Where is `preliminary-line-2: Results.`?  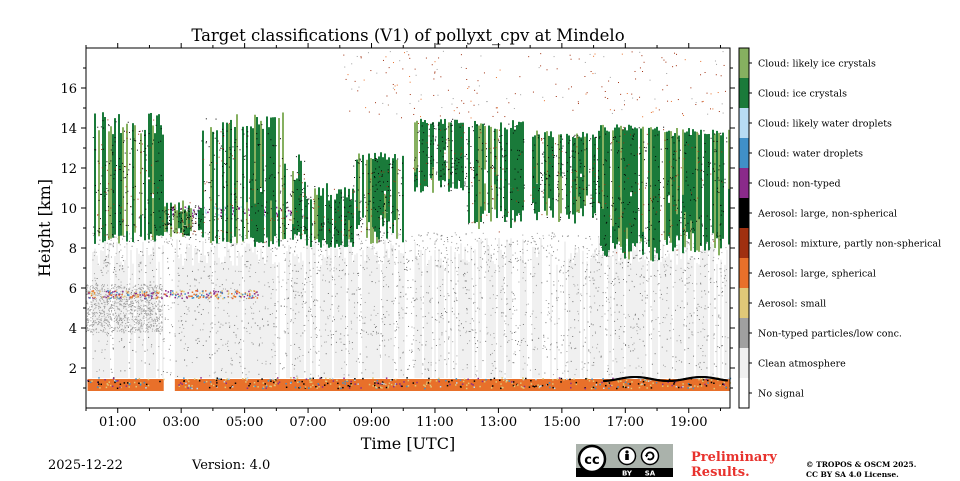 preliminary-line-2: Results. is located at coordinates (734, 472).